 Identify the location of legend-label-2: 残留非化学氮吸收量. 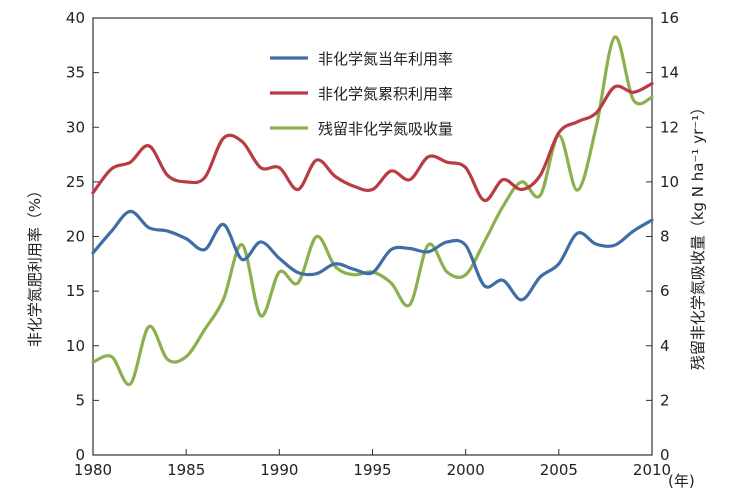
(385, 129).